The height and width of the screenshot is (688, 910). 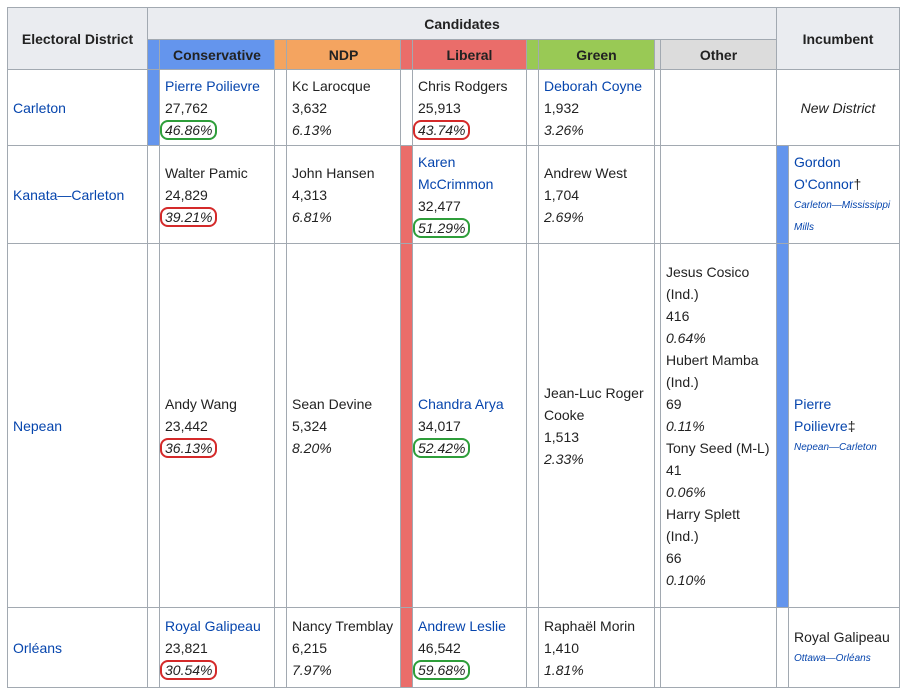 What do you see at coordinates (674, 469) in the screenshot?
I see `votes: 41` at bounding box center [674, 469].